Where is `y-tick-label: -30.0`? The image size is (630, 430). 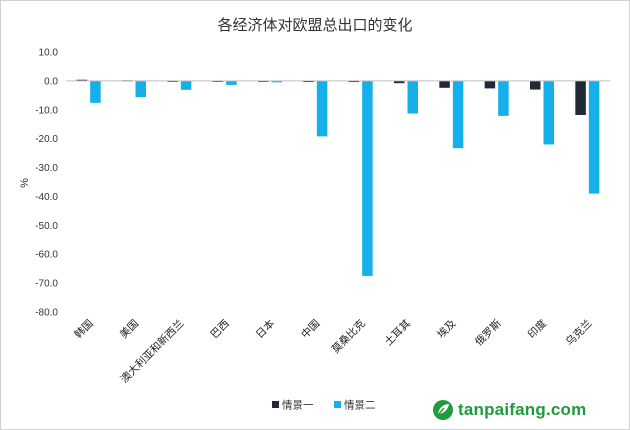
y-tick-label: -30.0 is located at coordinates (46, 168).